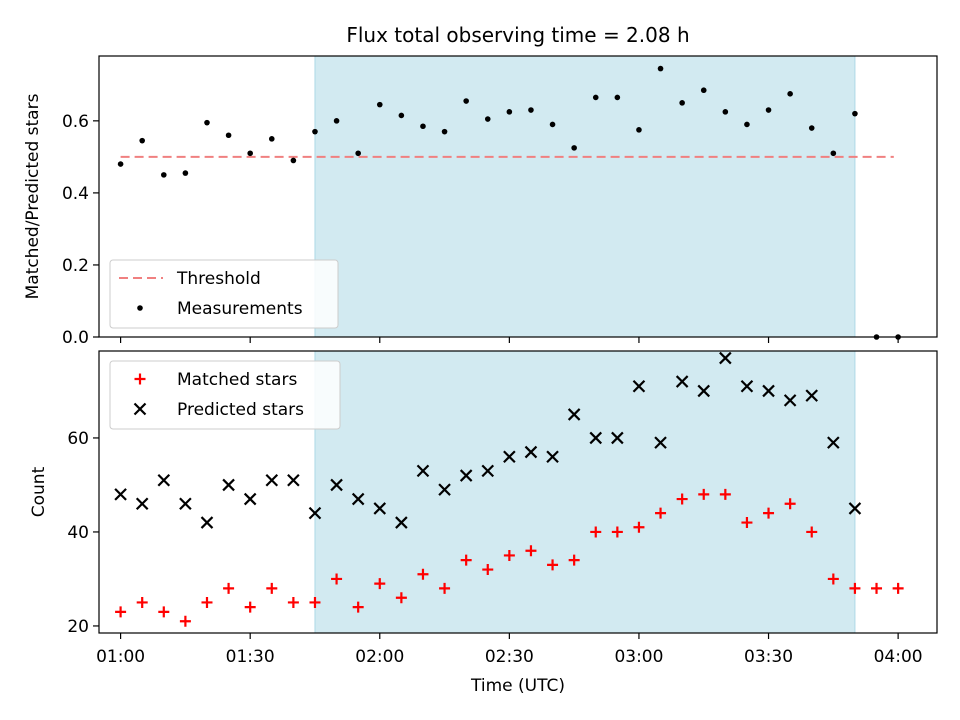 This screenshot has width=960, height=720. What do you see at coordinates (75, 266) in the screenshot?
I see `y-tick-label: 0.2` at bounding box center [75, 266].